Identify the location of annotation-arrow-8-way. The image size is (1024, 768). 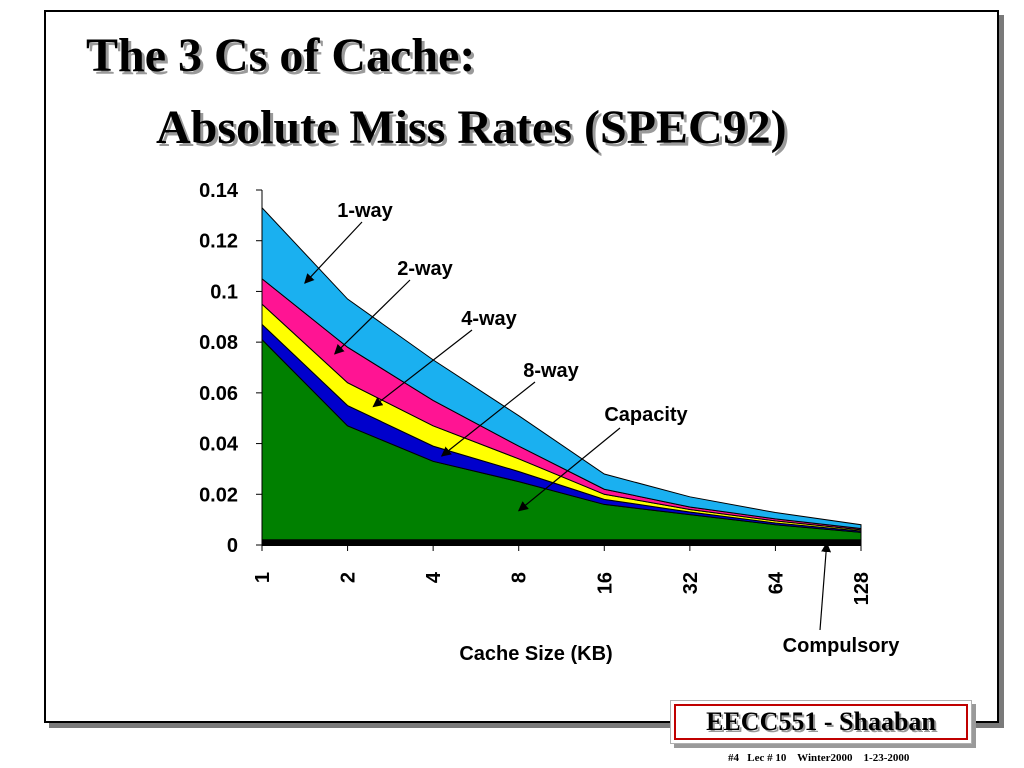
(488, 419).